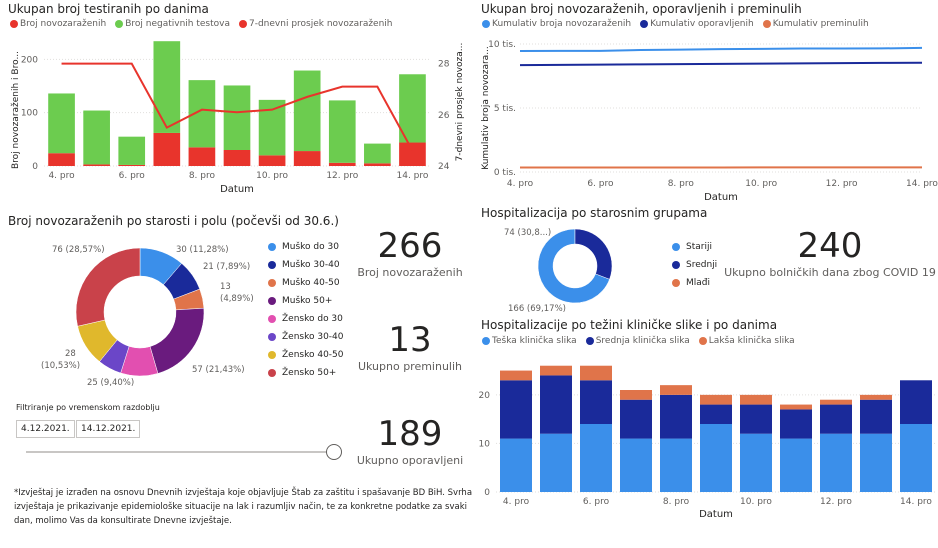 This screenshot has width=938, height=548. Describe the element at coordinates (306, 355) in the screenshot. I see `legend-item-f-40-50: Žensko 40-50` at that location.